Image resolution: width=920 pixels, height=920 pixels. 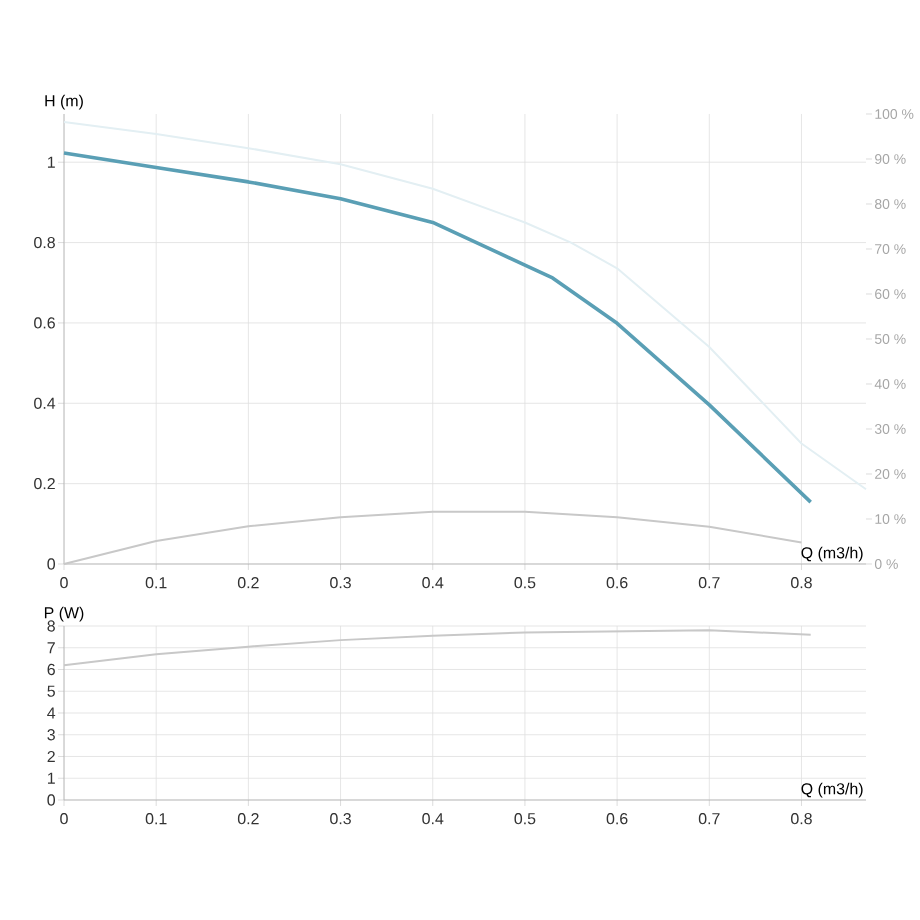 What do you see at coordinates (433, 537) in the screenshot?
I see `line-series` at bounding box center [433, 537].